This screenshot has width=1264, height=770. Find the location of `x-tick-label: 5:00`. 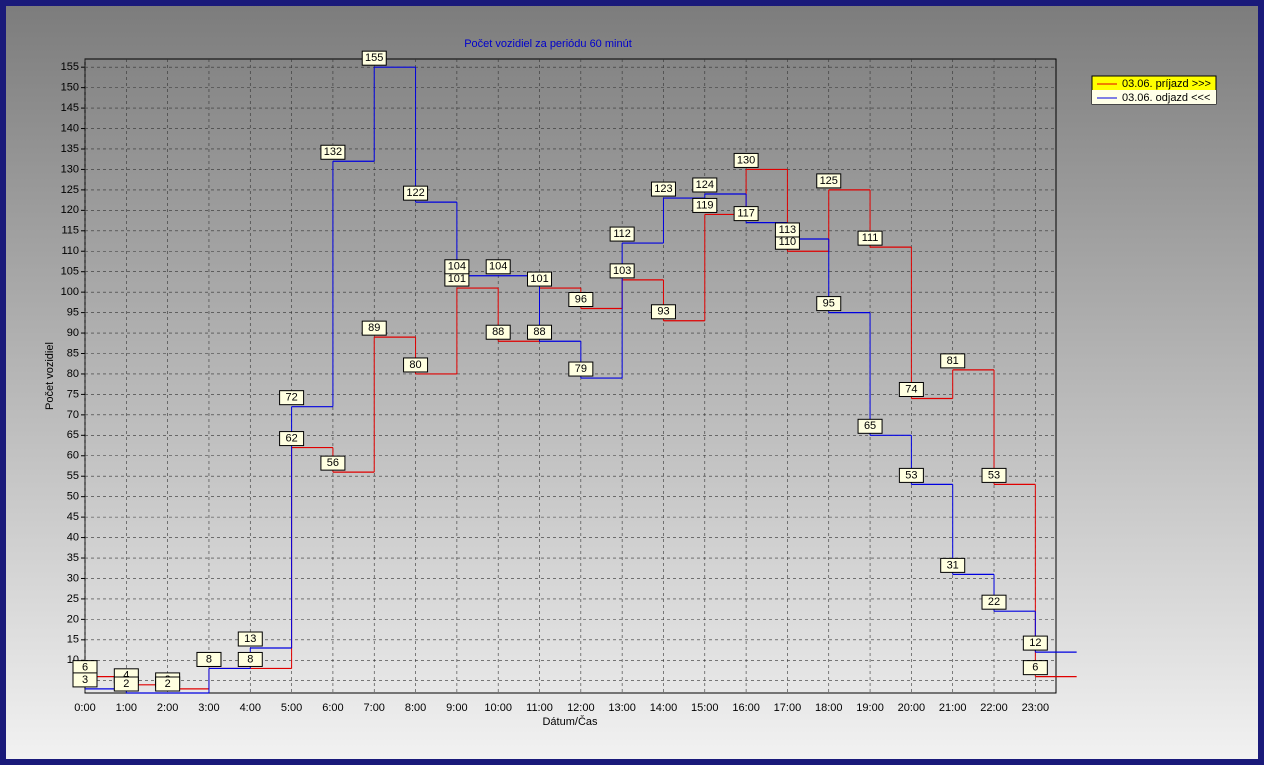

x-tick-label: 5:00 is located at coordinates (291, 708).